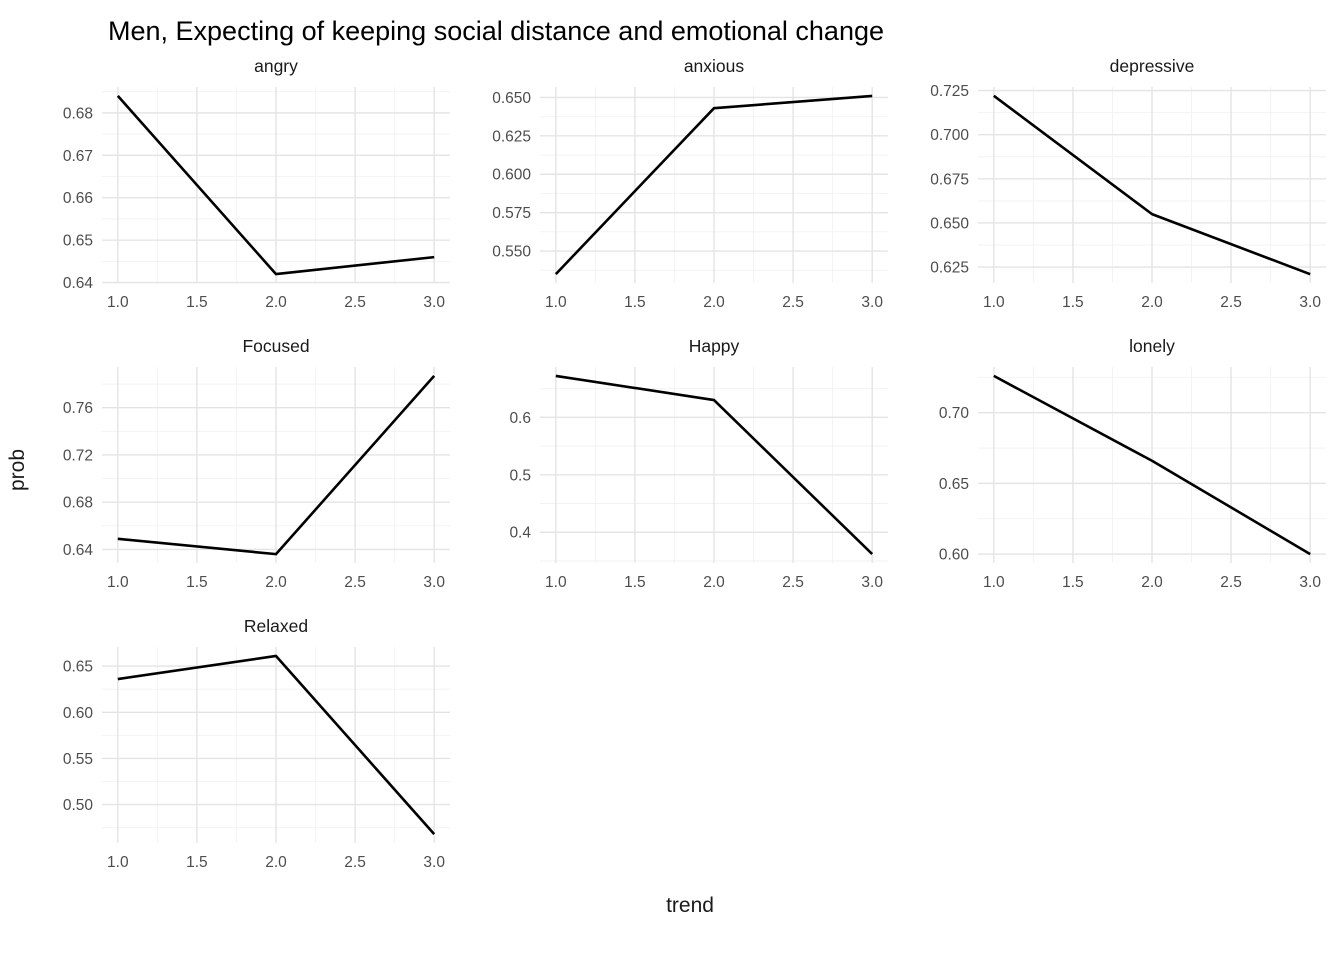  What do you see at coordinates (275, 346) in the screenshot?
I see `facet-title: Focused` at bounding box center [275, 346].